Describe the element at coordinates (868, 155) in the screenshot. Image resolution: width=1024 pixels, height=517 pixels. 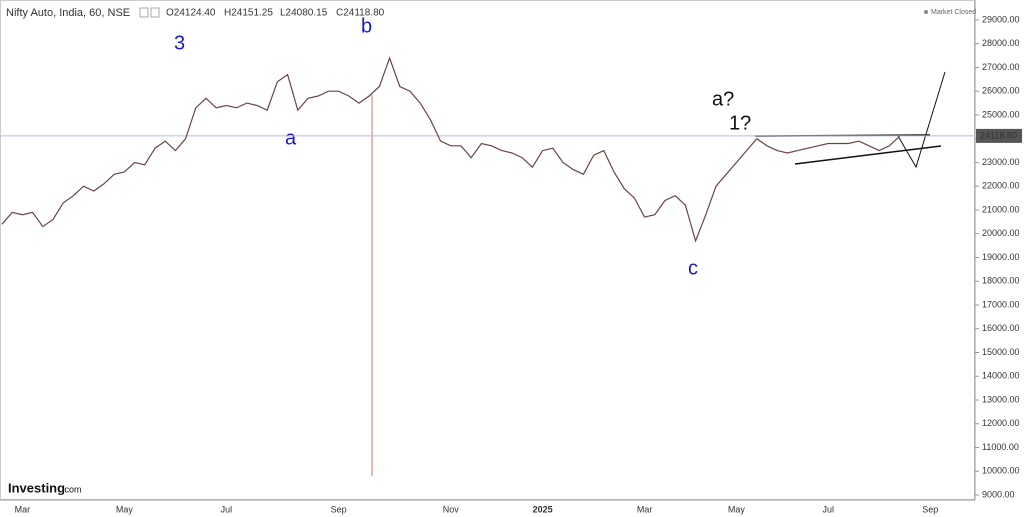
I see `triangle-bottom` at that location.